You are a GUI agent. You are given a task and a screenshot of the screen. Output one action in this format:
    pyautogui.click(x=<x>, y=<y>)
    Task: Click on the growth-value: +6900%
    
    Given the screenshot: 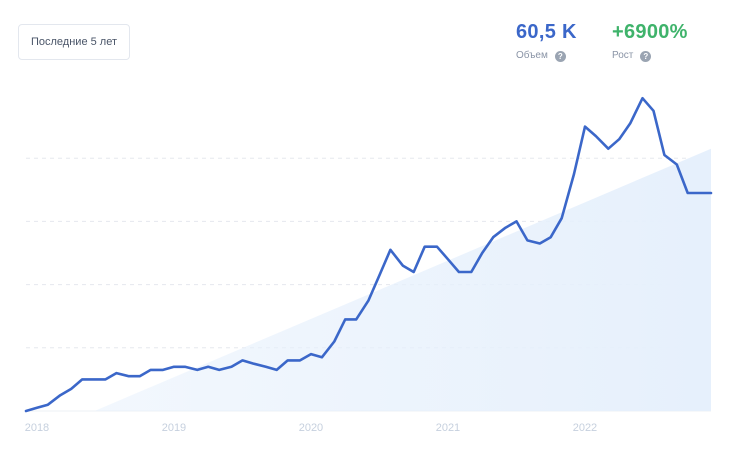 What is the action you would take?
    pyautogui.click(x=650, y=32)
    